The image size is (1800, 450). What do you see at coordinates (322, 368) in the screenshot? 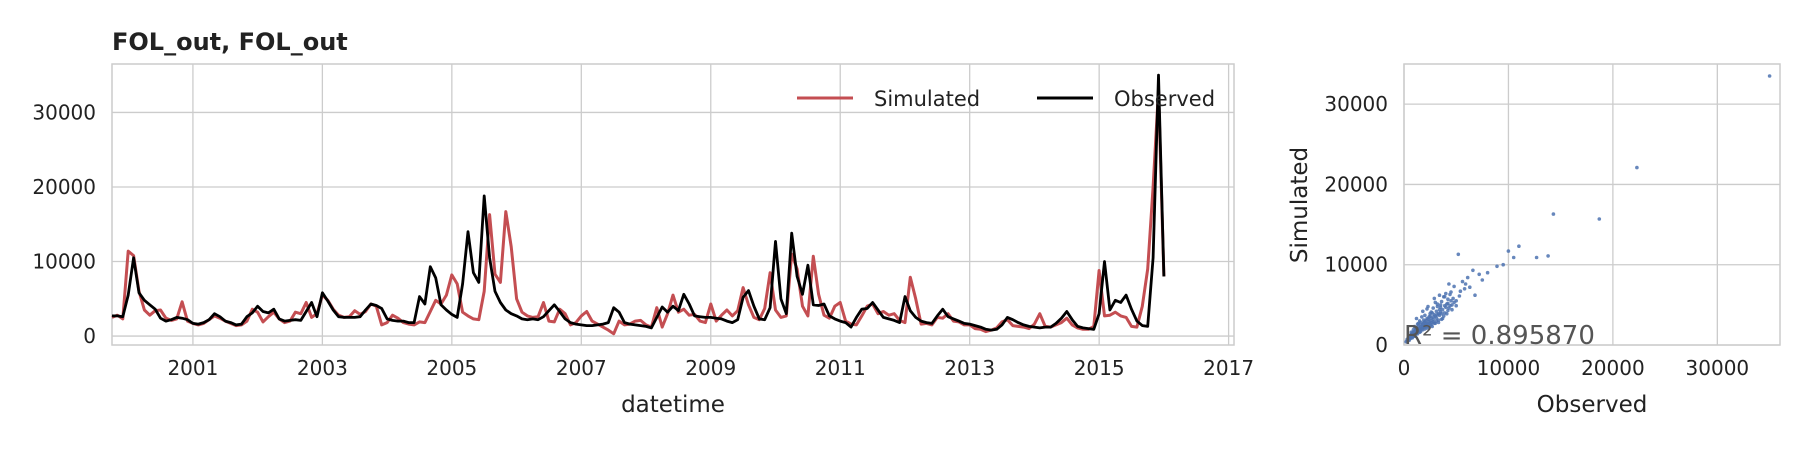
I see `timeseries-x-tick-label: 2003` at bounding box center [322, 368].